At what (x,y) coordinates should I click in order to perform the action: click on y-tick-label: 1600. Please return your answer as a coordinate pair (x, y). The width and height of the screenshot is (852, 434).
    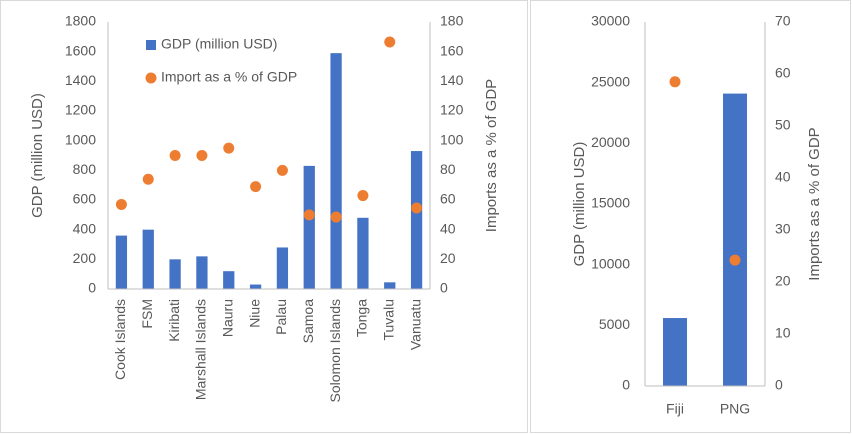
    Looking at the image, I should click on (80, 50).